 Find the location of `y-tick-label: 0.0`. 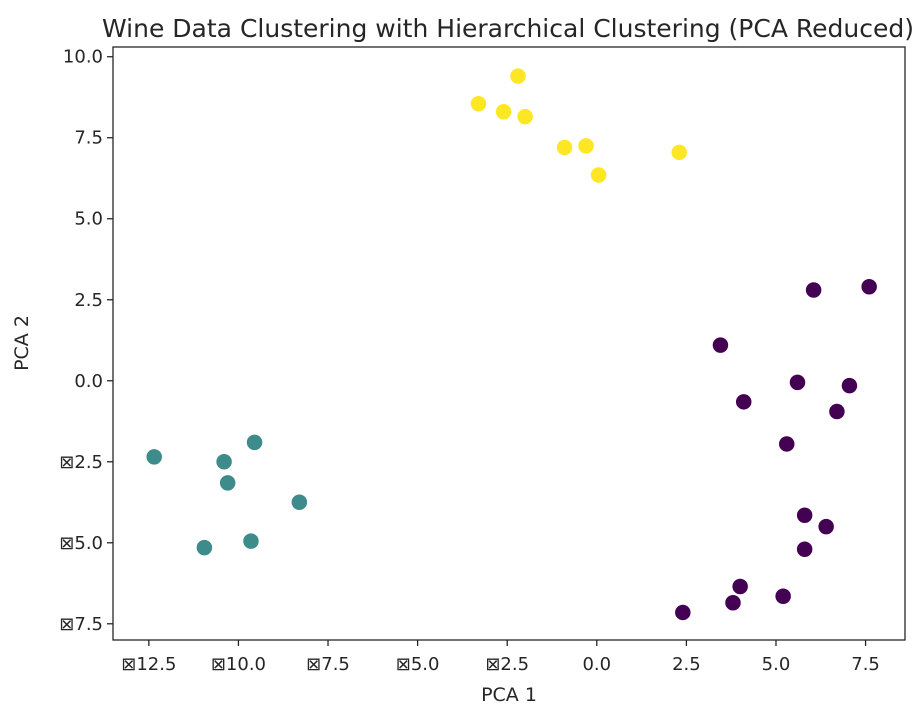

y-tick-label: 0.0 is located at coordinates (88, 381).